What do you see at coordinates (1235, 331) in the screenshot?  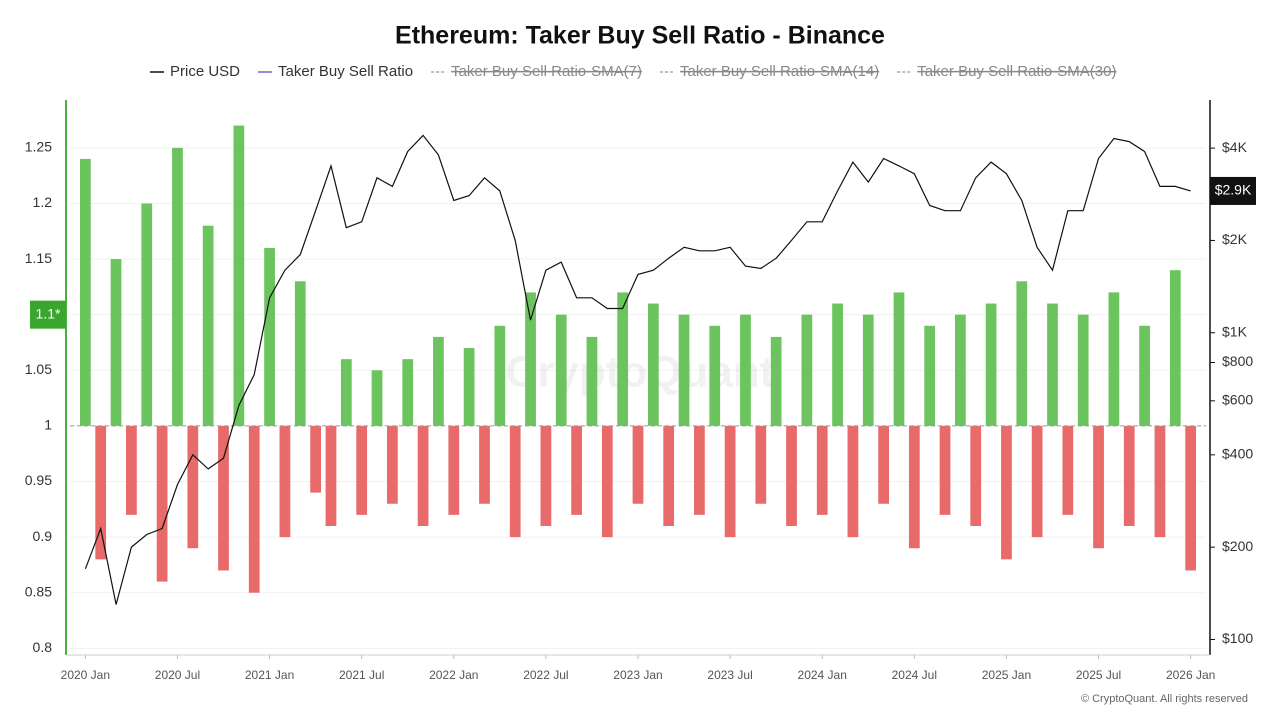 I see `y2-tick-label: $1K` at bounding box center [1235, 331].